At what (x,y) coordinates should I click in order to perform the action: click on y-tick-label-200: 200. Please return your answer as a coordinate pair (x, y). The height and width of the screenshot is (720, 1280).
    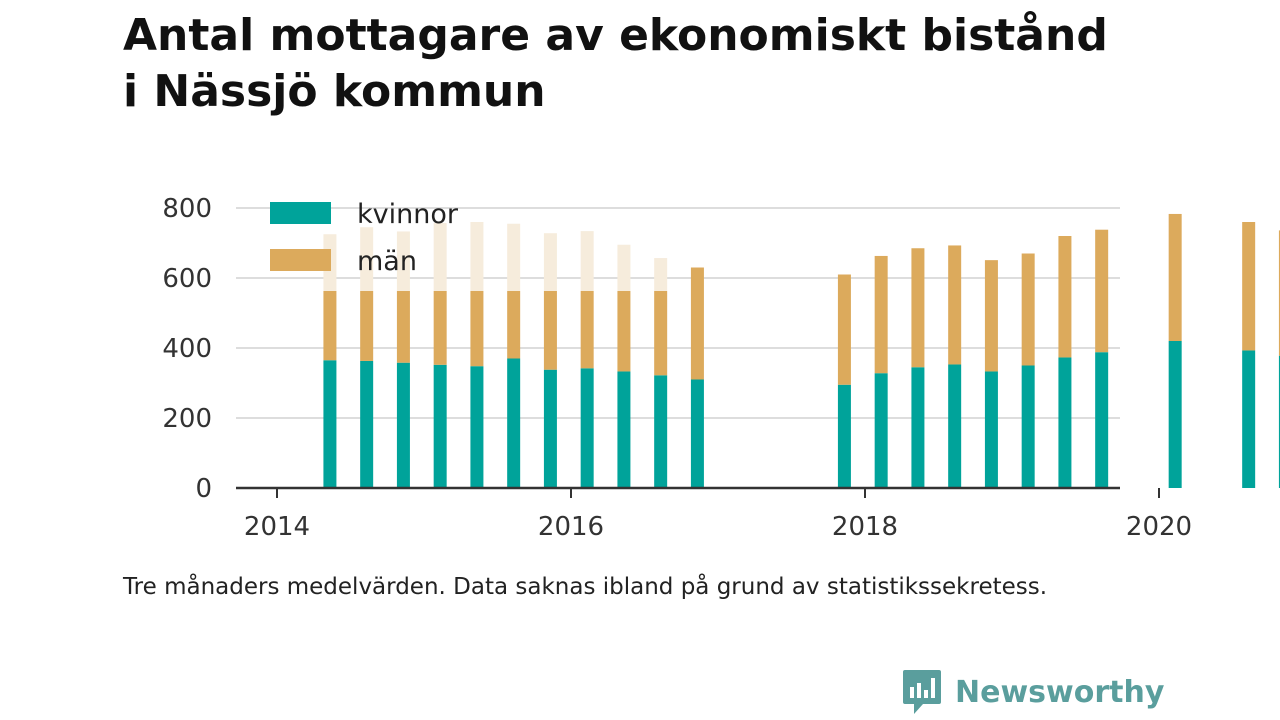
    Looking at the image, I should click on (187, 419).